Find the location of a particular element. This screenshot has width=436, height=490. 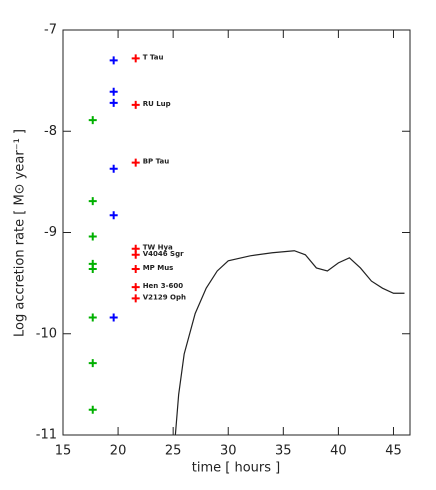

x-tick-label: 20 is located at coordinates (118, 451).